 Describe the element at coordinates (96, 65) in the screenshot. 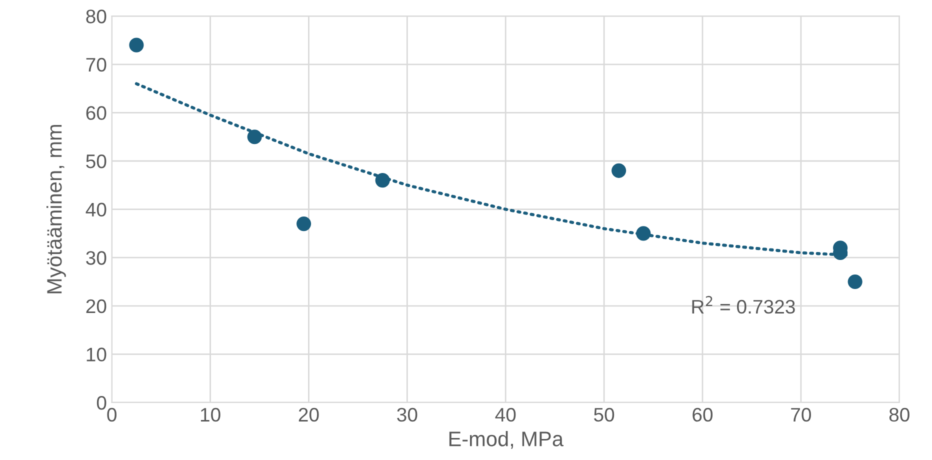

I see `y-tick-label: 70` at that location.